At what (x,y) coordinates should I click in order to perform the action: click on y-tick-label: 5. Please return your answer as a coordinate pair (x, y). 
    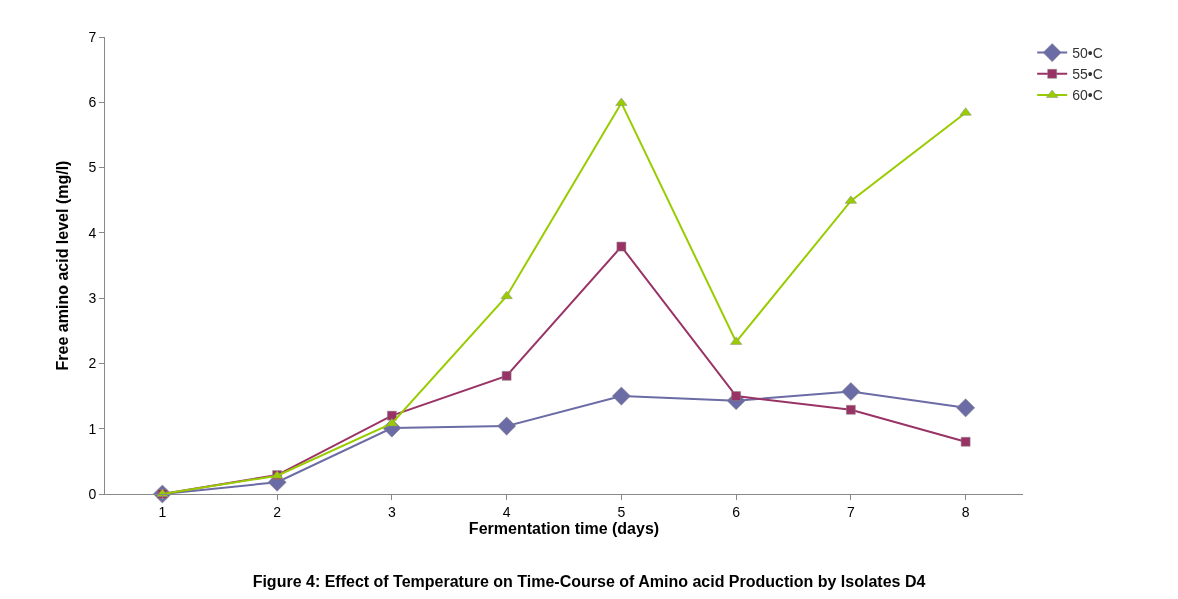
    Looking at the image, I should click on (92, 167).